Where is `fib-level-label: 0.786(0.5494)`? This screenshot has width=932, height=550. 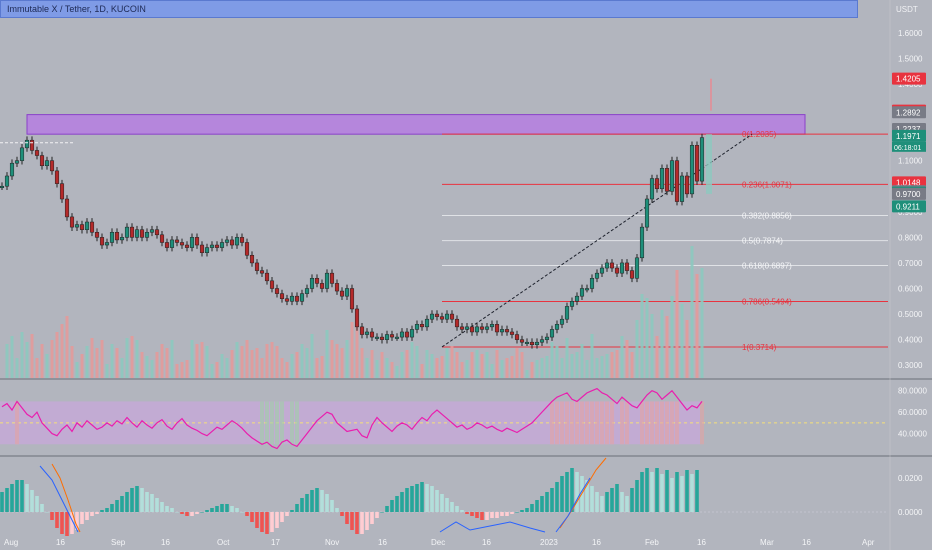 fib-level-label: 0.786(0.5494) is located at coordinates (767, 301).